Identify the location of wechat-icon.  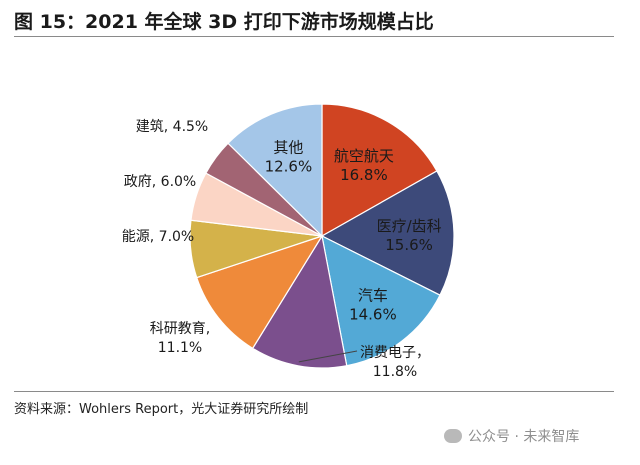
(453, 436).